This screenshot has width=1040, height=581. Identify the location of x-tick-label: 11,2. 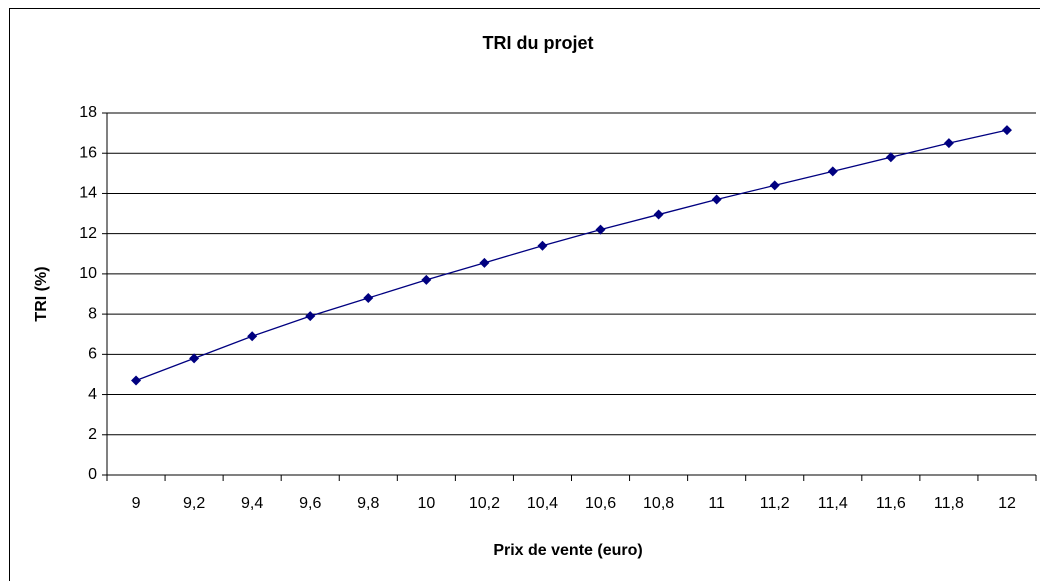
(775, 503).